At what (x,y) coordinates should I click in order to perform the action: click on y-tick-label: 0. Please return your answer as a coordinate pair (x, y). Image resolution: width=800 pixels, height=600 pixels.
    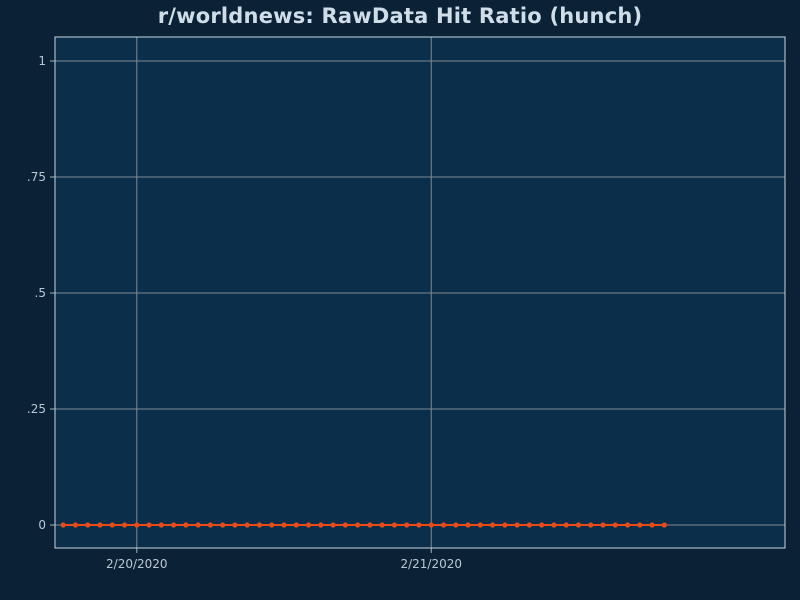
    Looking at the image, I should click on (42, 525).